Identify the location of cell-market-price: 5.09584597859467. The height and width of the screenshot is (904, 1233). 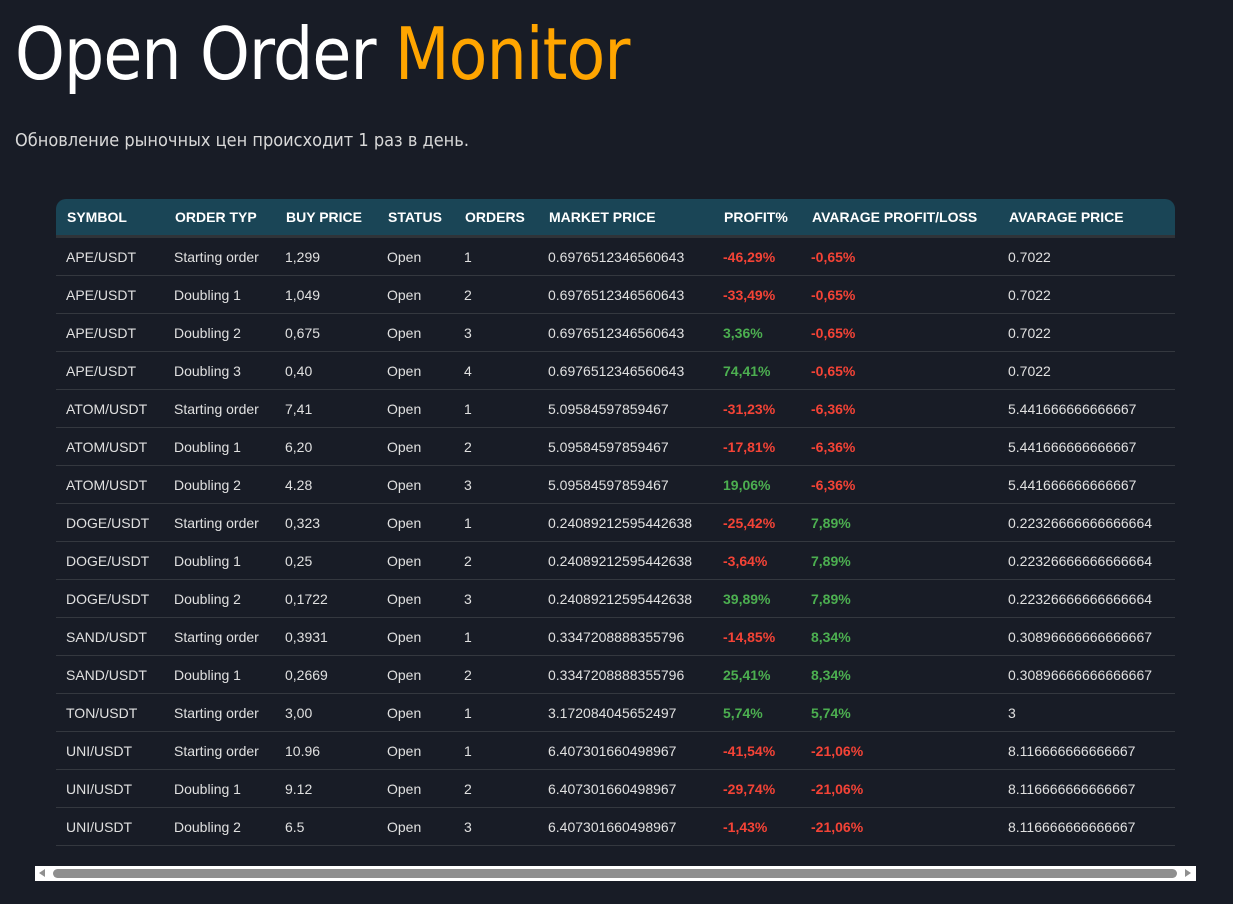
(625, 408).